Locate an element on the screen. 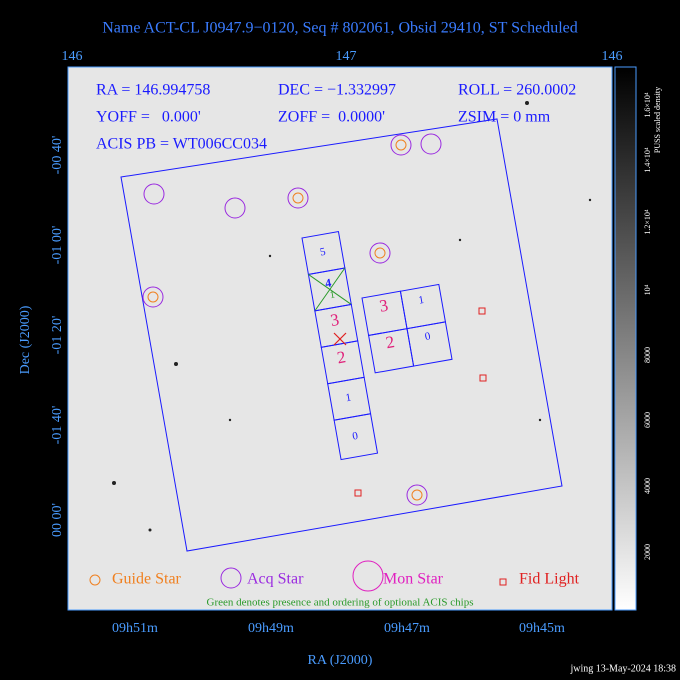  y-tick: -00 40' is located at coordinates (57, 155).